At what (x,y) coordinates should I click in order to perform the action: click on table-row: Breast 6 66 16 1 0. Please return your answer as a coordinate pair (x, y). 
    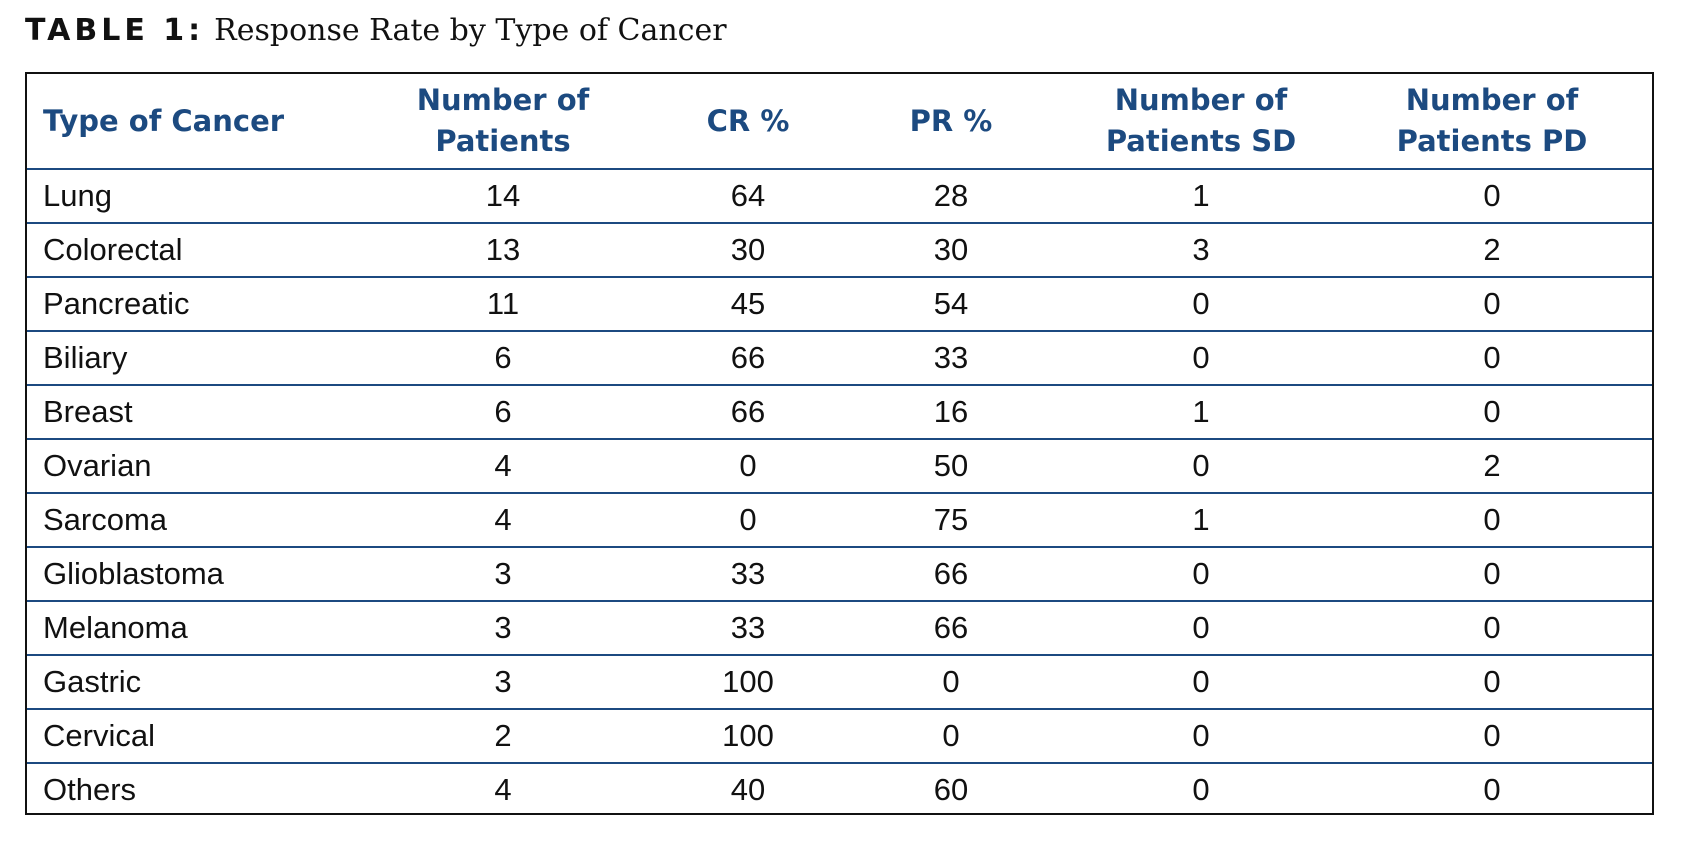
    Looking at the image, I should click on (839, 412).